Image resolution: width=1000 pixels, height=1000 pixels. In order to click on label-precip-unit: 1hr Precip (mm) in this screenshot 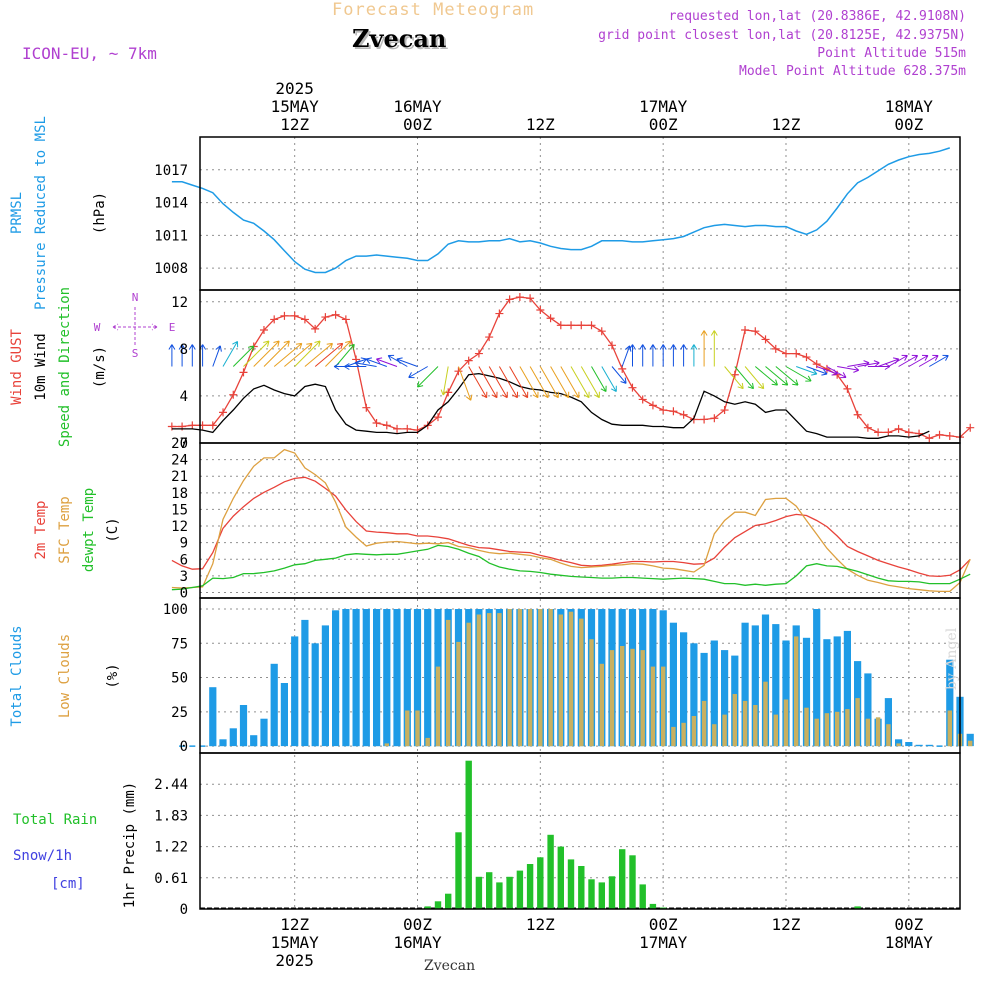, I will do `click(130, 845)`.